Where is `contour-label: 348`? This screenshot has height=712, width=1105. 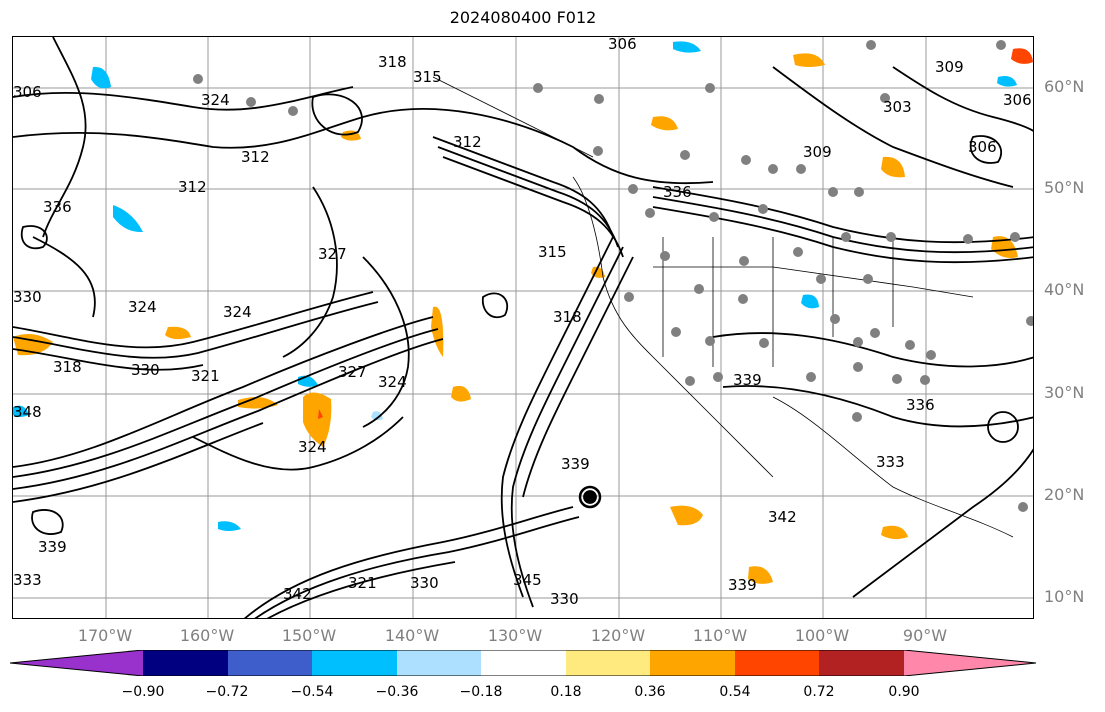 contour-label: 348 is located at coordinates (27, 412).